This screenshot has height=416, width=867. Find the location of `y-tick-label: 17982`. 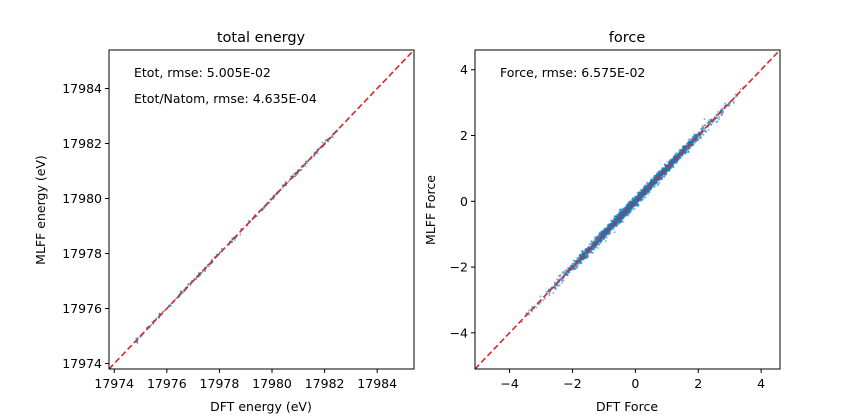

y-tick-label: 17982 is located at coordinates (82, 143).